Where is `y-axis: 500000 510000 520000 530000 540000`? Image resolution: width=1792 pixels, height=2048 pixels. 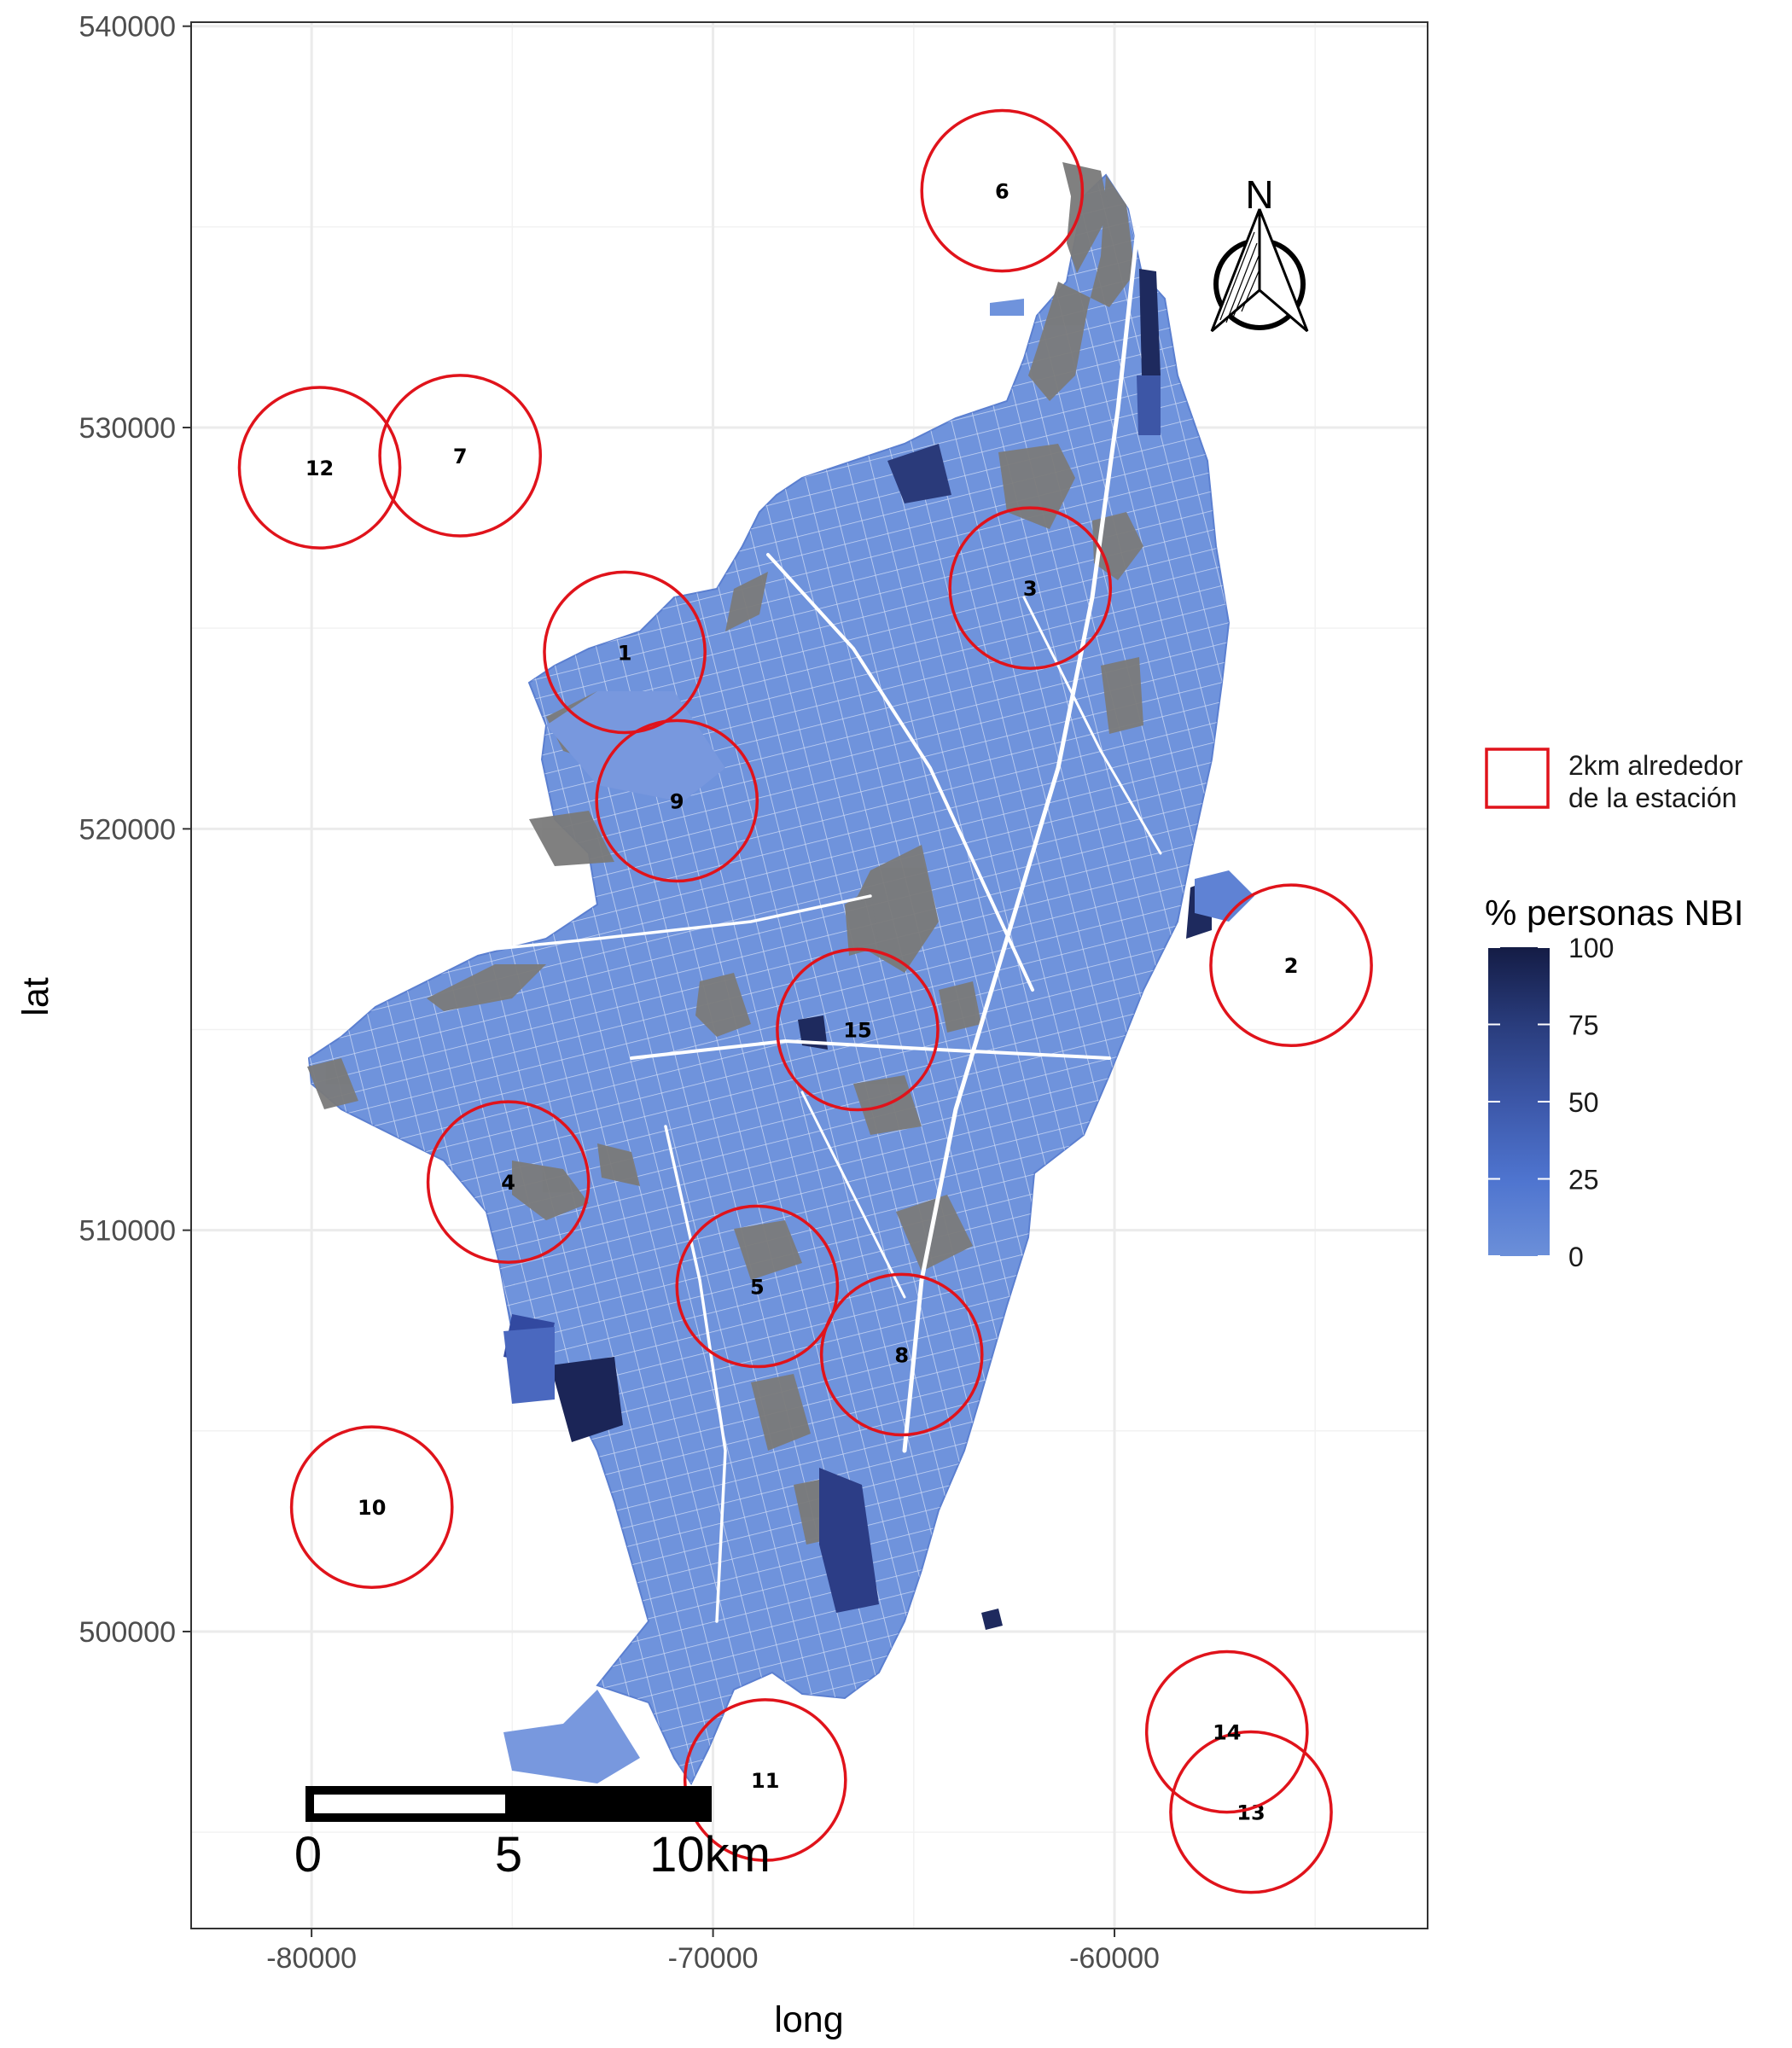
y-axis: 500000 510000 520000 530000 540000 is located at coordinates (135, 830).